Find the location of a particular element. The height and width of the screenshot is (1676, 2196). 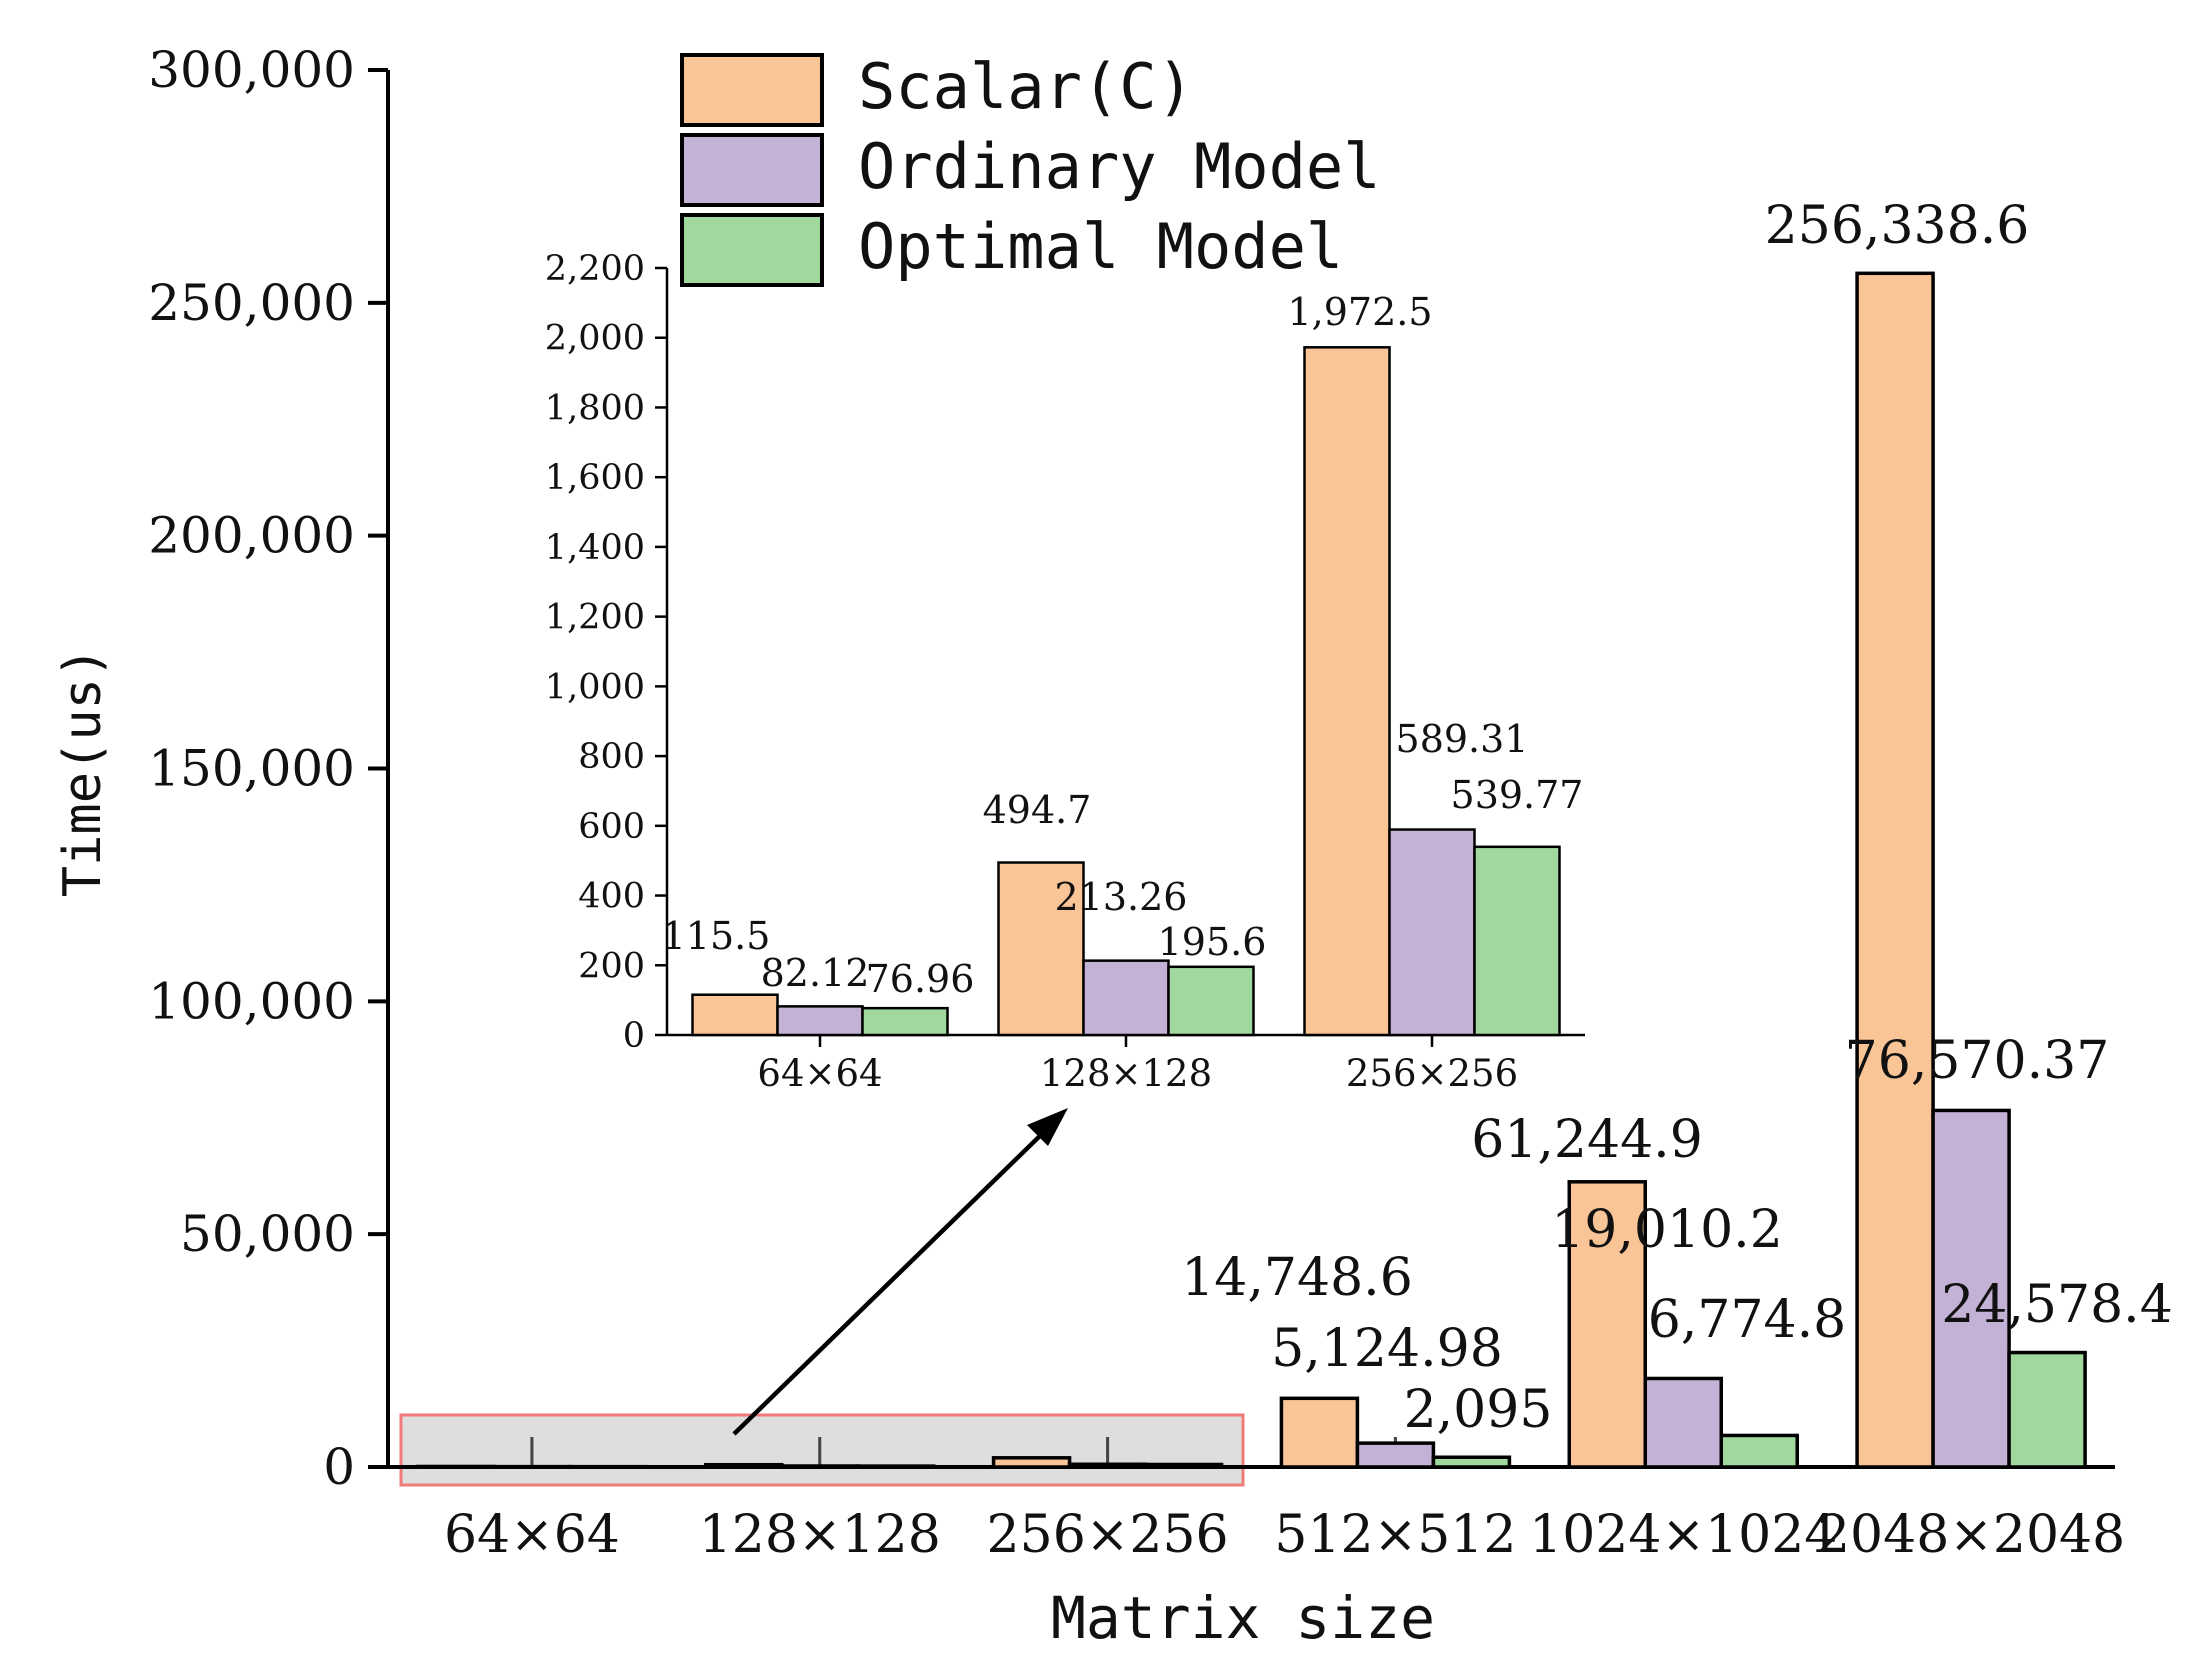

inset-y-tick-label: 400 is located at coordinates (611, 897).